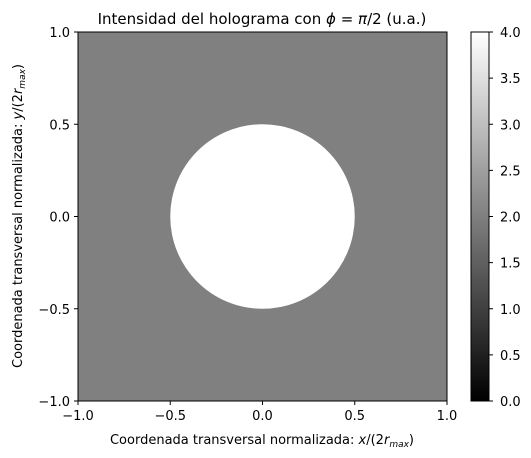 The image size is (531, 458). I want to click on colorbar-tick-label: 3.0, so click(510, 125).